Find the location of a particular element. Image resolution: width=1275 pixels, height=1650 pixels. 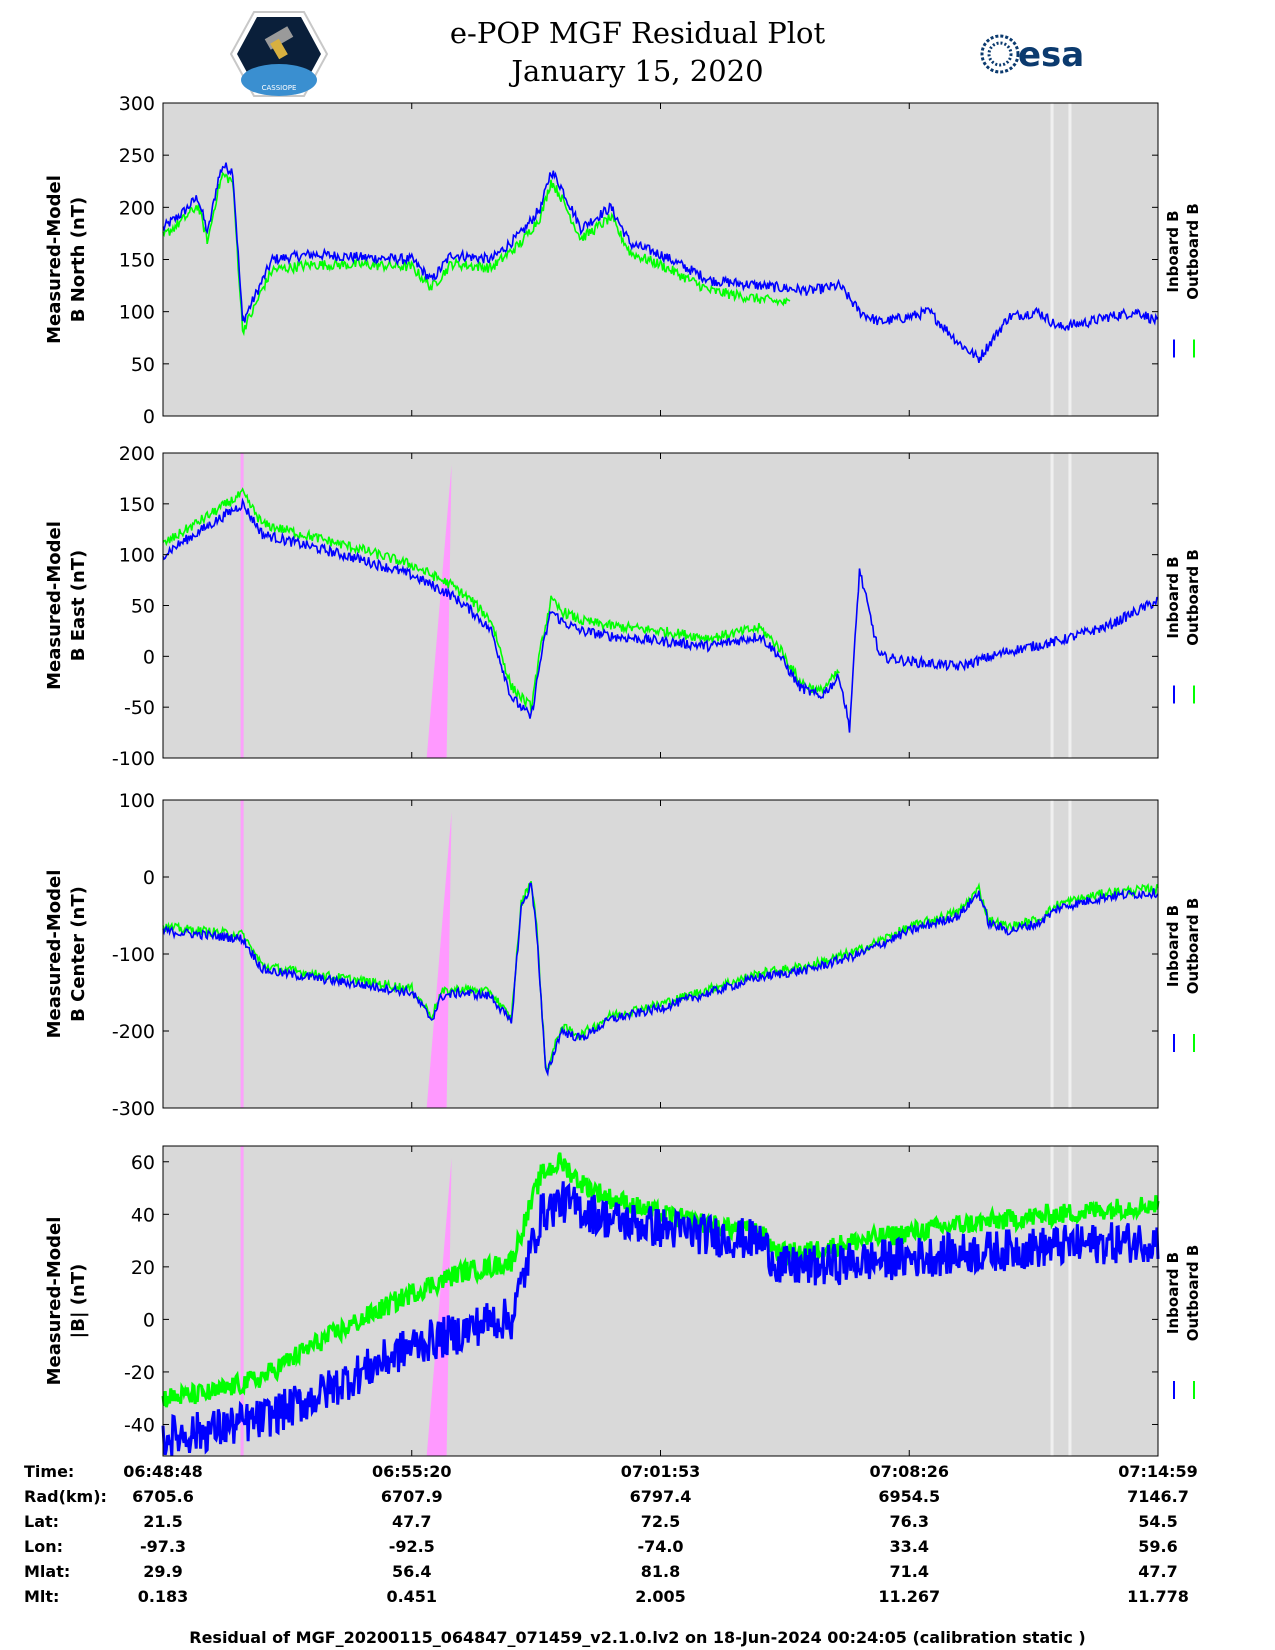

y-tick-label: -200 is located at coordinates (133, 1032).